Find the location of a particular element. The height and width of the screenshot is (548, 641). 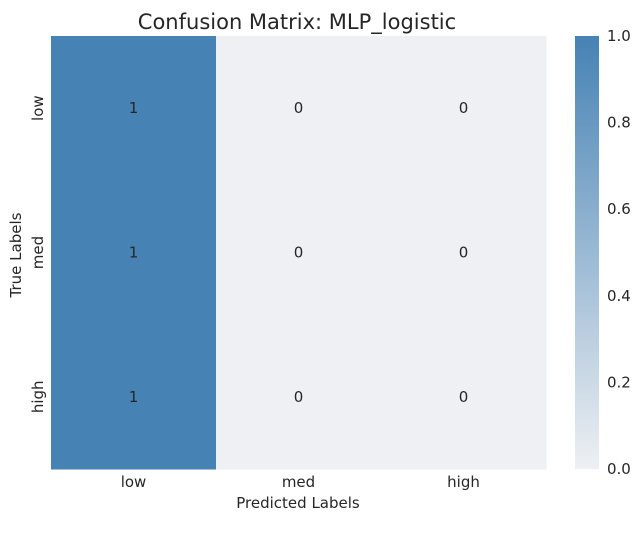

colorbar-tick-label: 0.6 is located at coordinates (619, 209).